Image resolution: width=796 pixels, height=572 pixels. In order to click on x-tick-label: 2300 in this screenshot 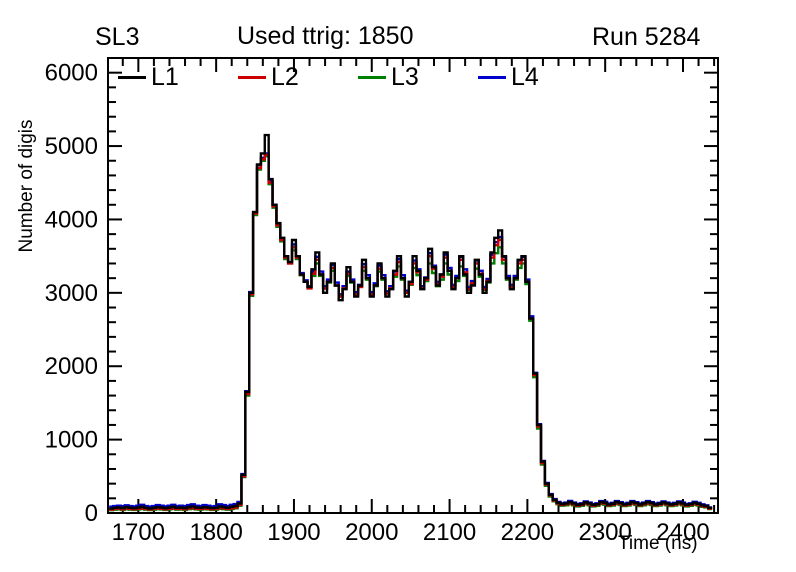, I will do `click(604, 532)`.